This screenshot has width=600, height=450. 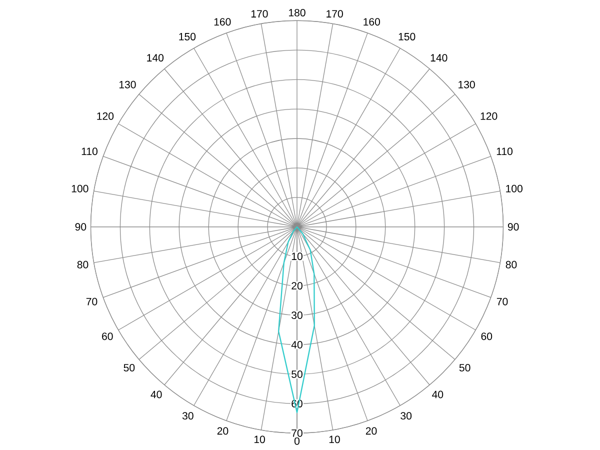 I want to click on y-tick-label: 70, so click(x=297, y=433).